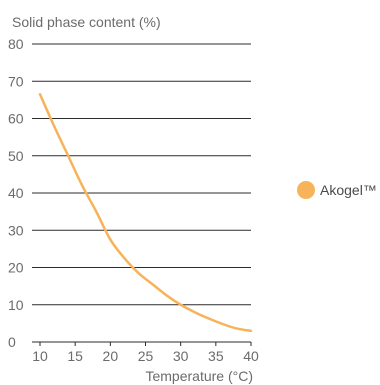 This screenshot has width=380, height=385. What do you see at coordinates (111, 356) in the screenshot?
I see `x-tick-label: 20` at bounding box center [111, 356].